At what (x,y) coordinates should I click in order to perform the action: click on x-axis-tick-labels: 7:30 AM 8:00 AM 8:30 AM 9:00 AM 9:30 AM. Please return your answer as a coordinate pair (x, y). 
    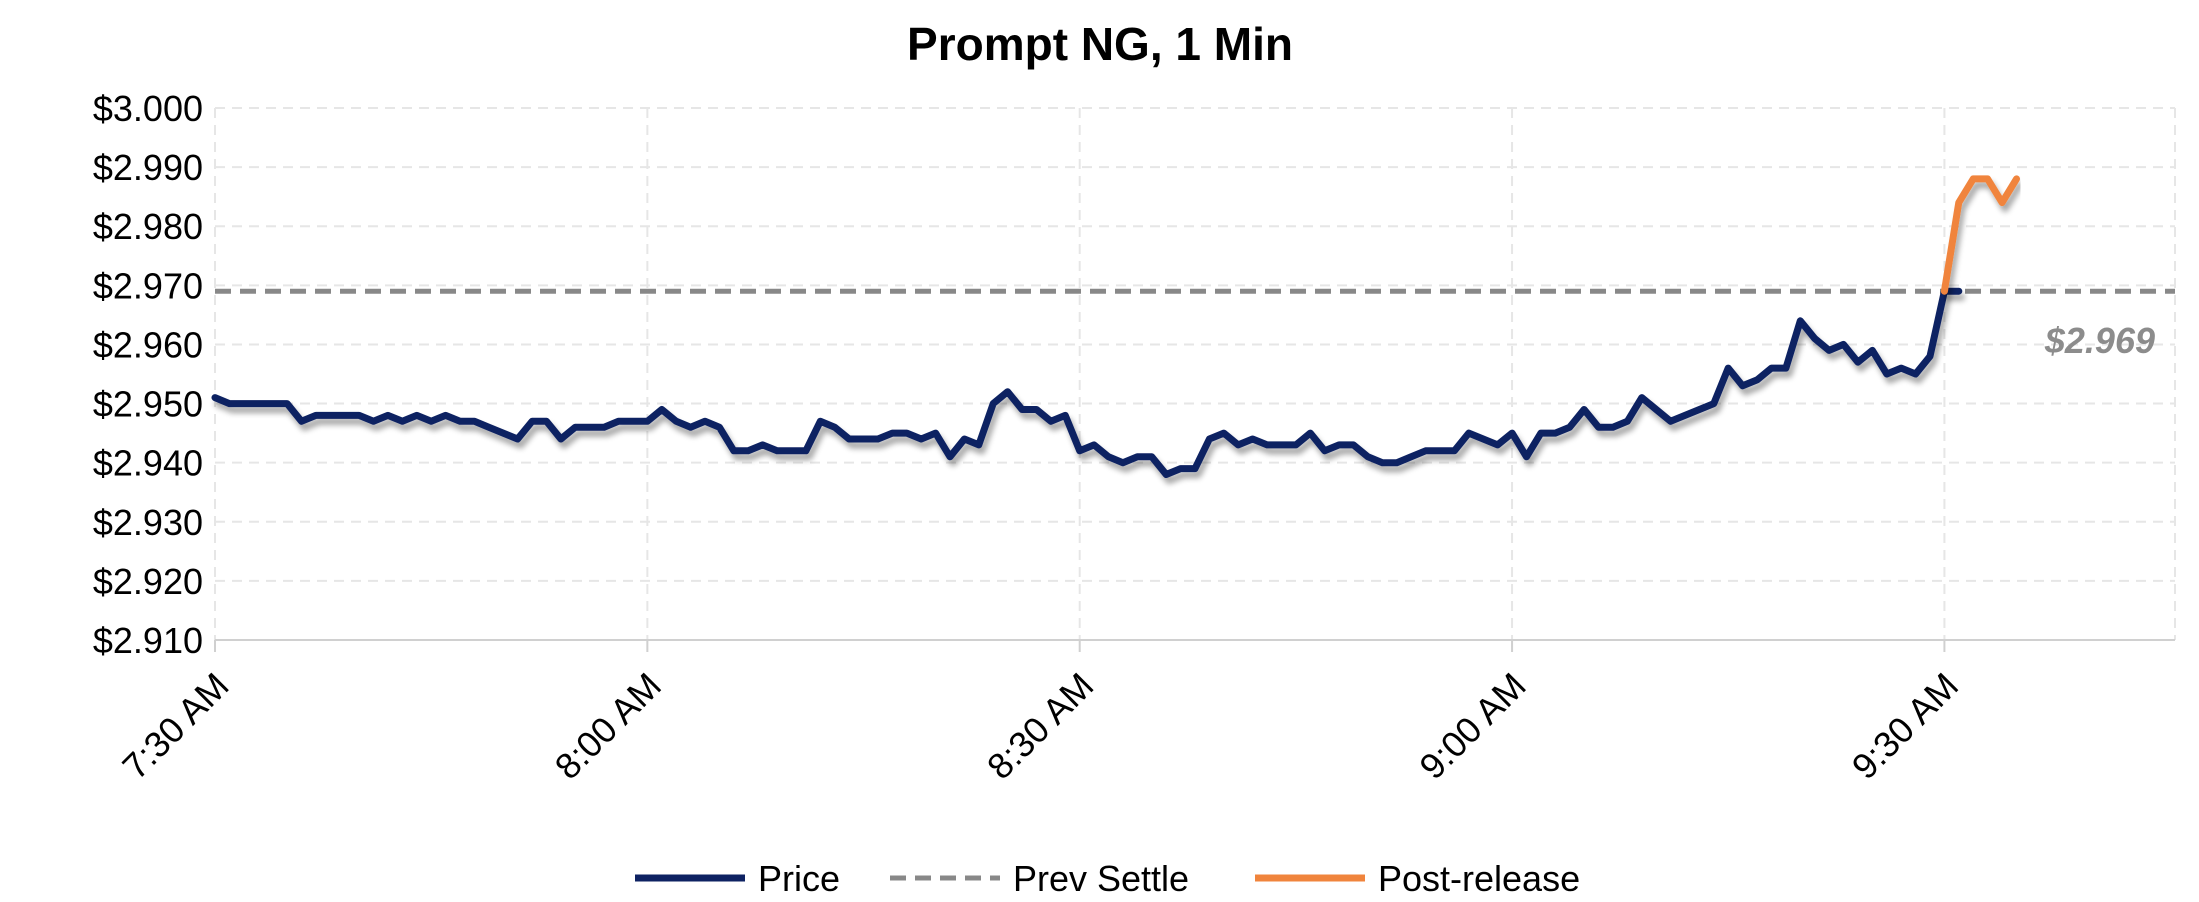
    Looking at the image, I should click on (1040, 726).